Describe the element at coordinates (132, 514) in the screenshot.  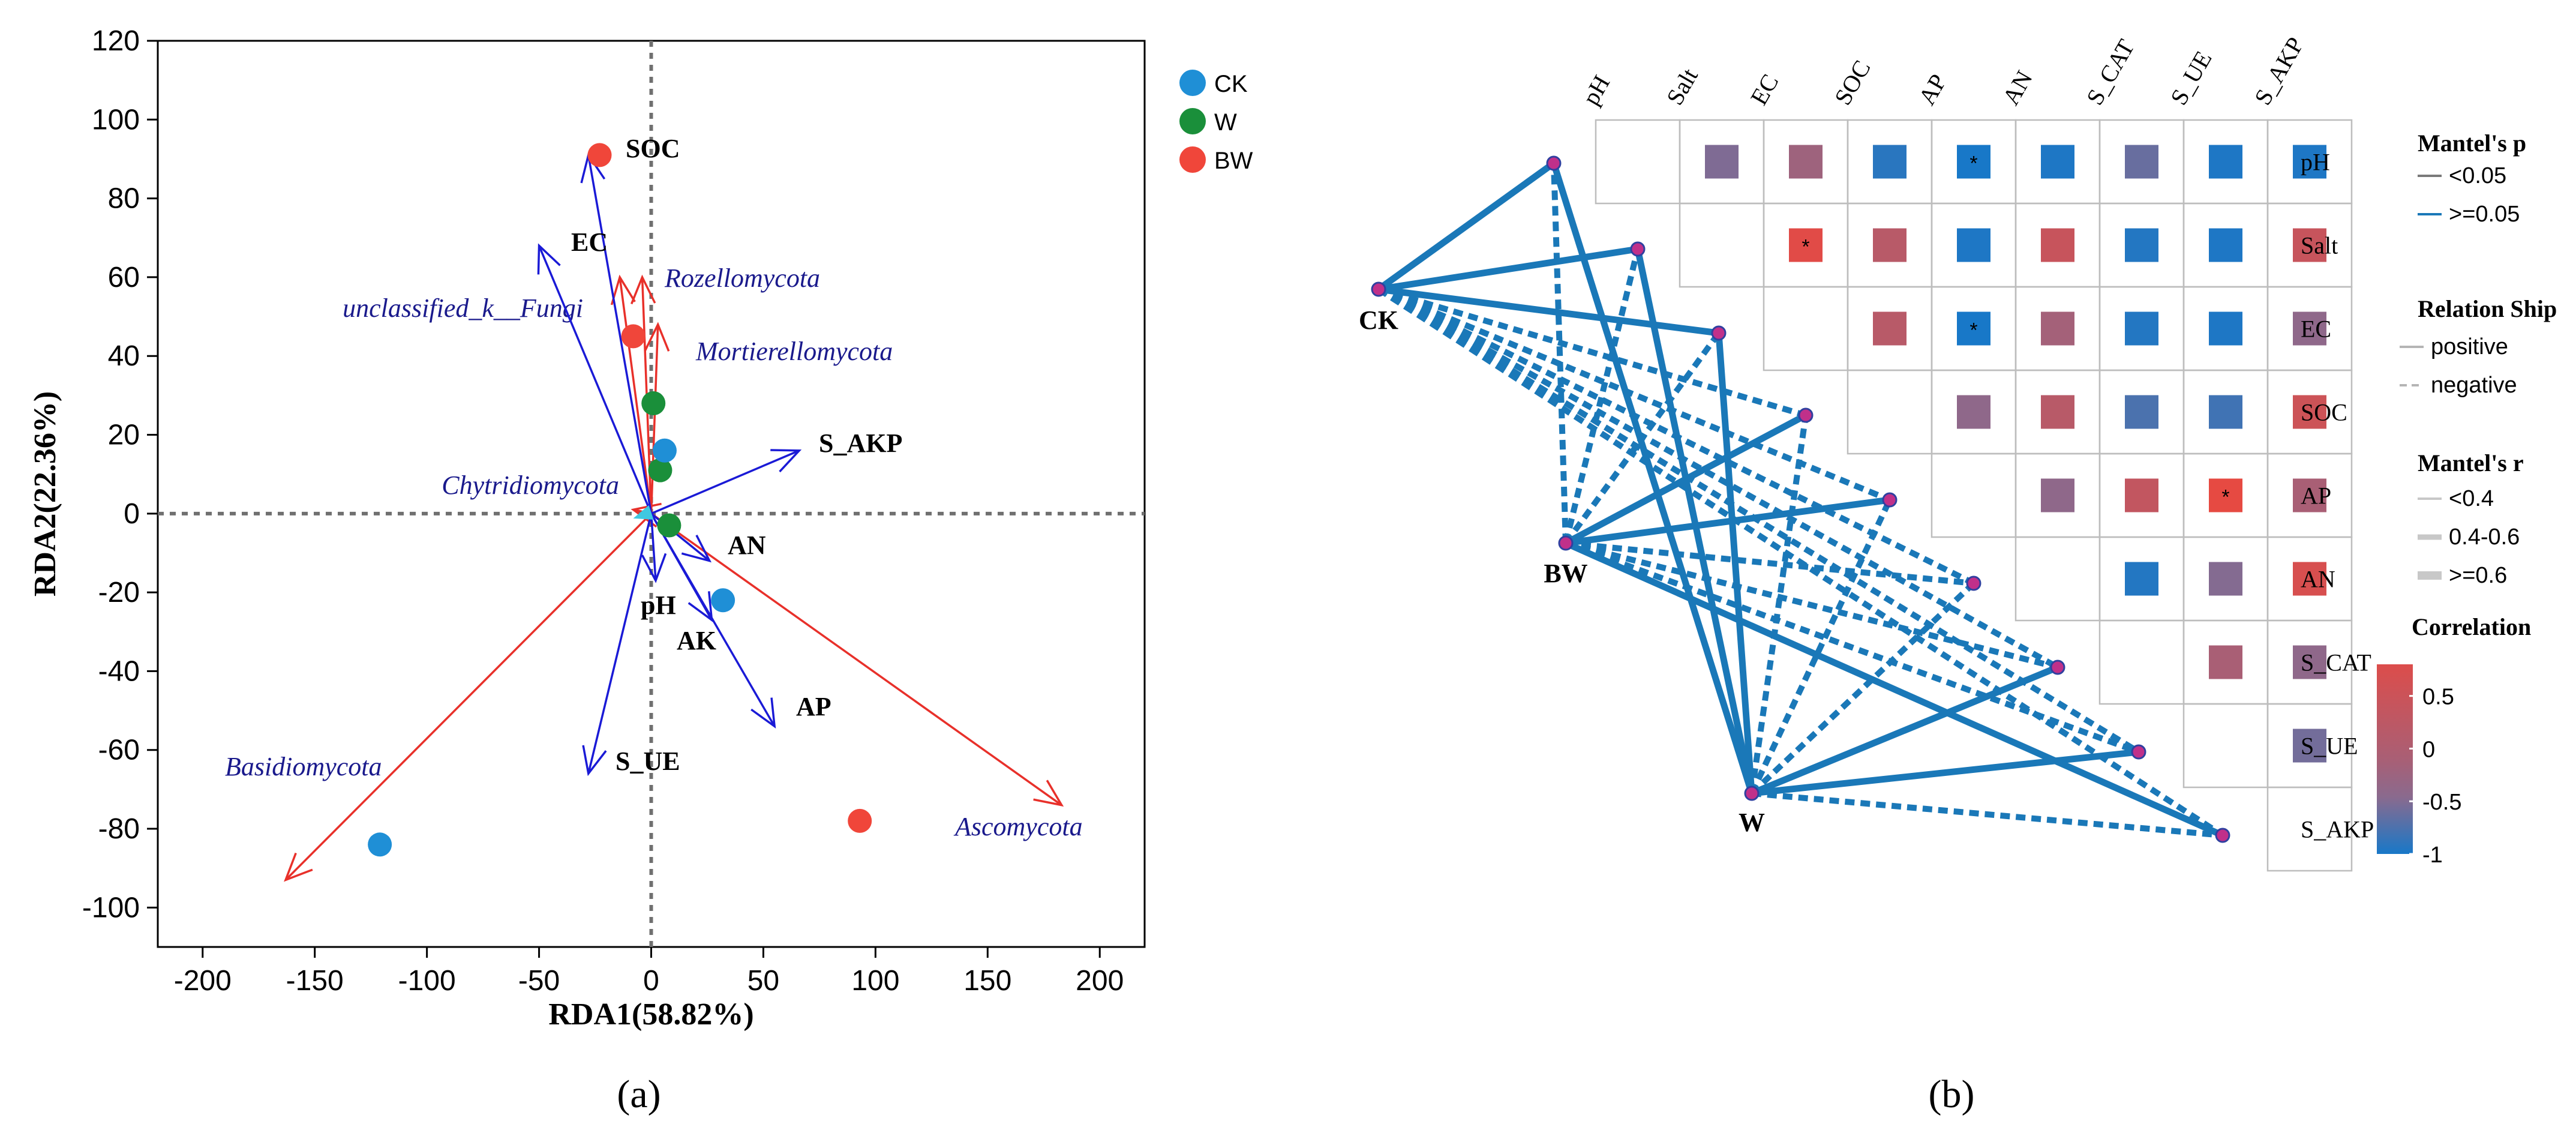
I see `y-tick-label: 0` at that location.